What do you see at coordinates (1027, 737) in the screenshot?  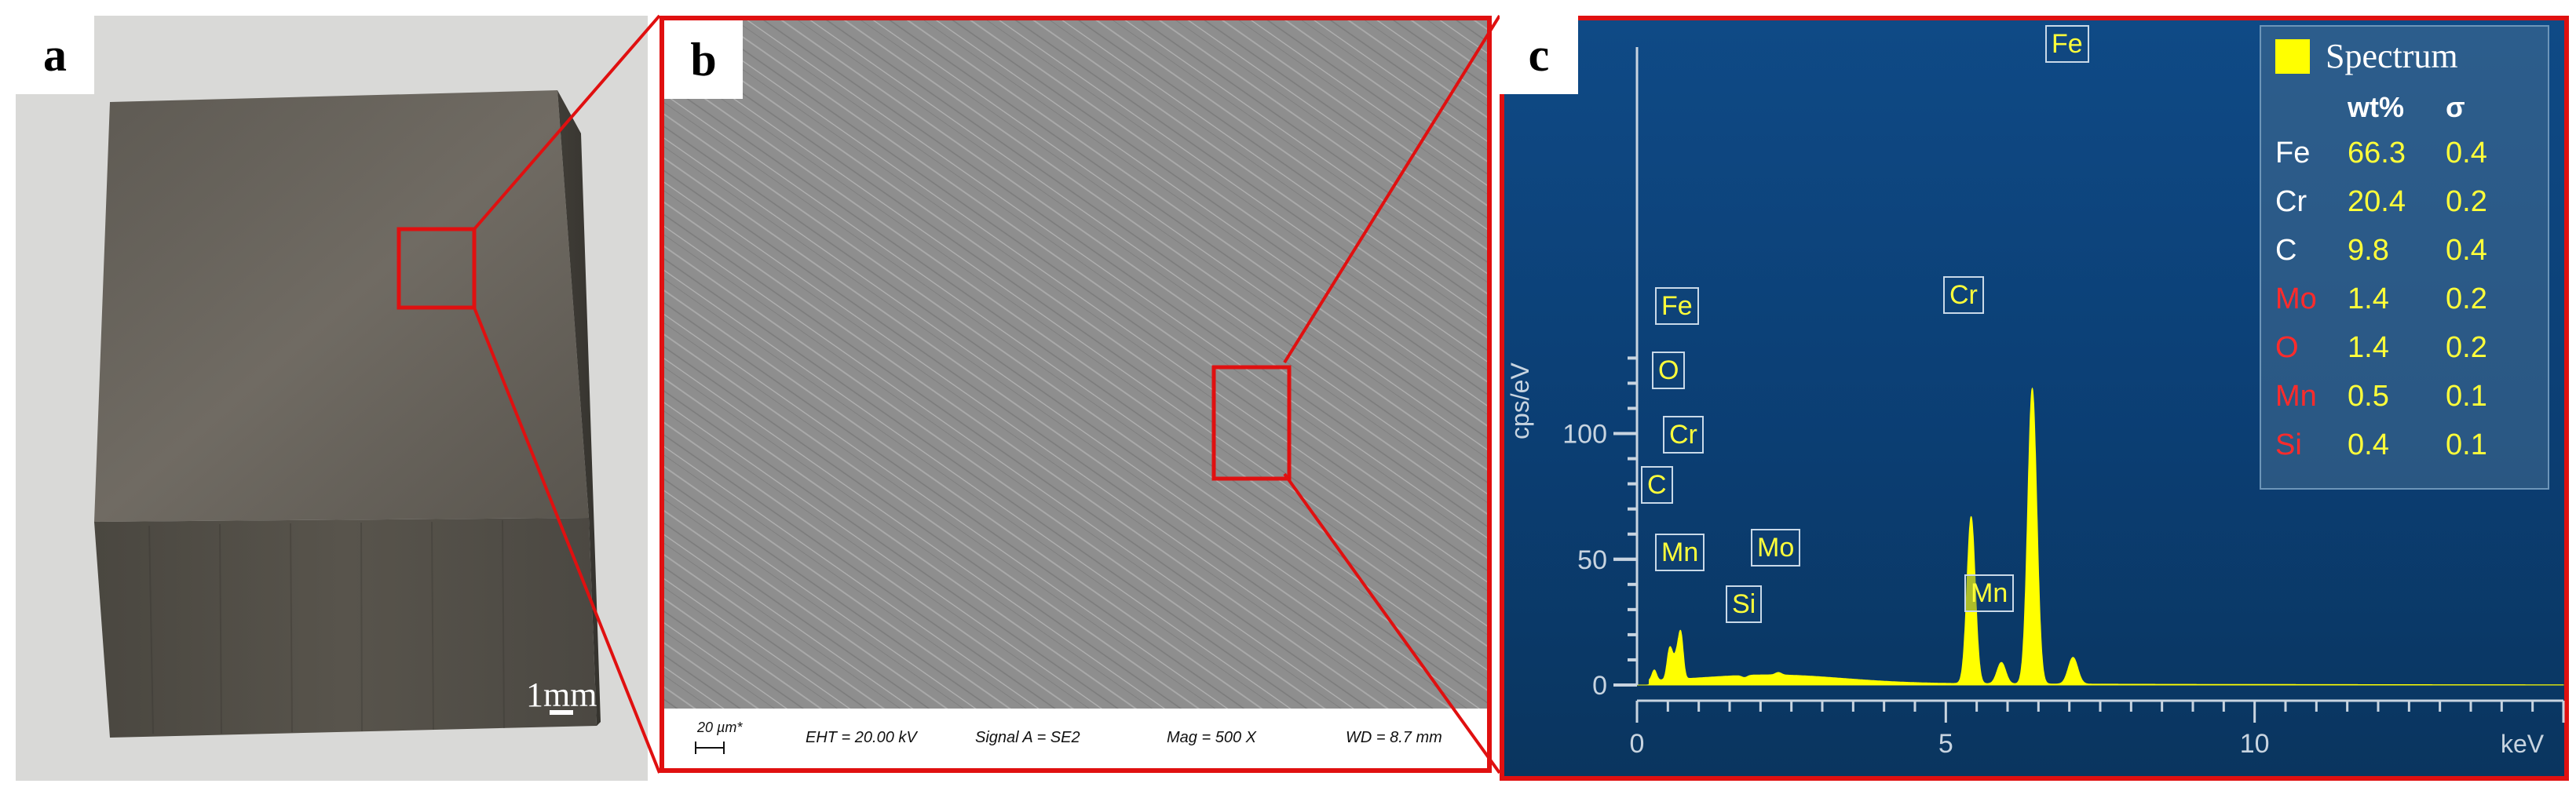 I see `sem-signal: Signal A = SE2` at bounding box center [1027, 737].